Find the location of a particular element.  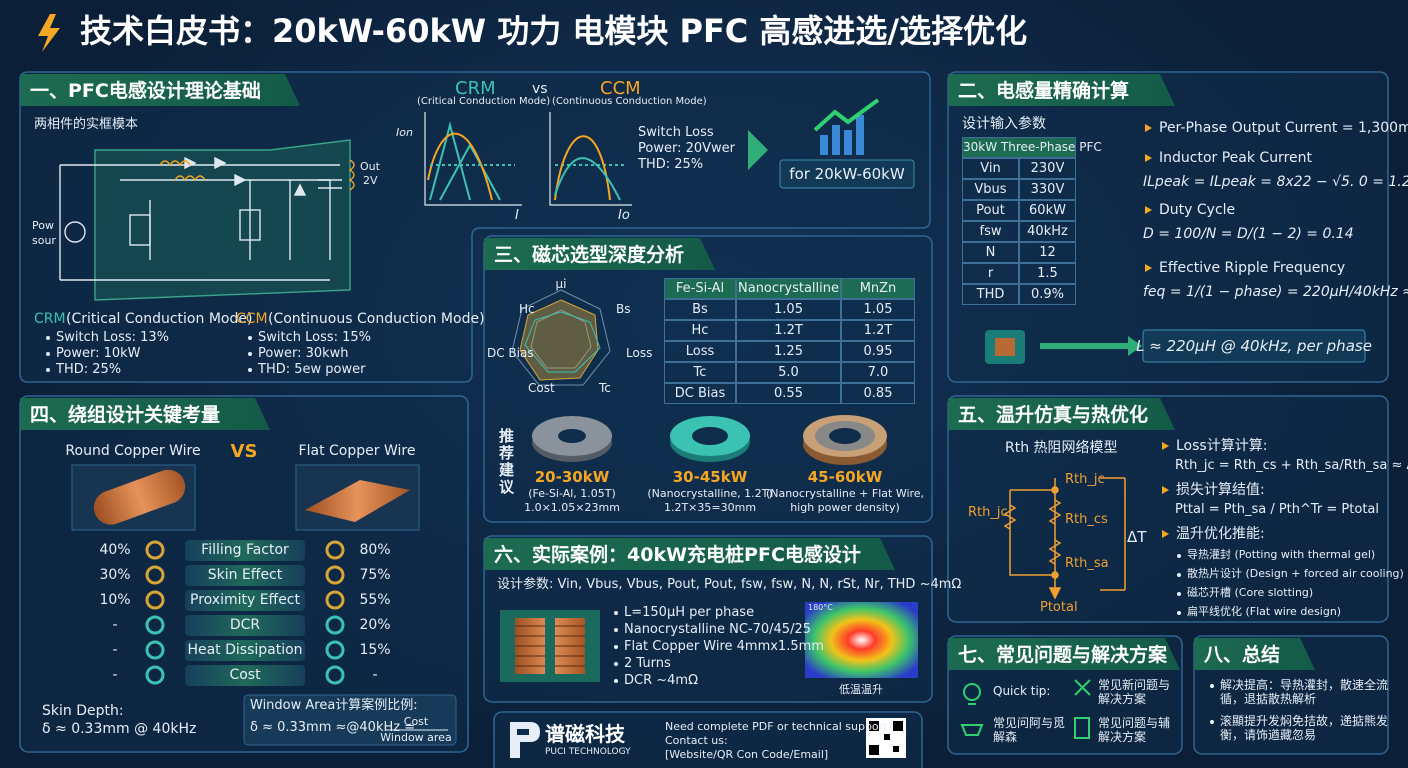

input-label: 设计输入参数 is located at coordinates (1004, 124).